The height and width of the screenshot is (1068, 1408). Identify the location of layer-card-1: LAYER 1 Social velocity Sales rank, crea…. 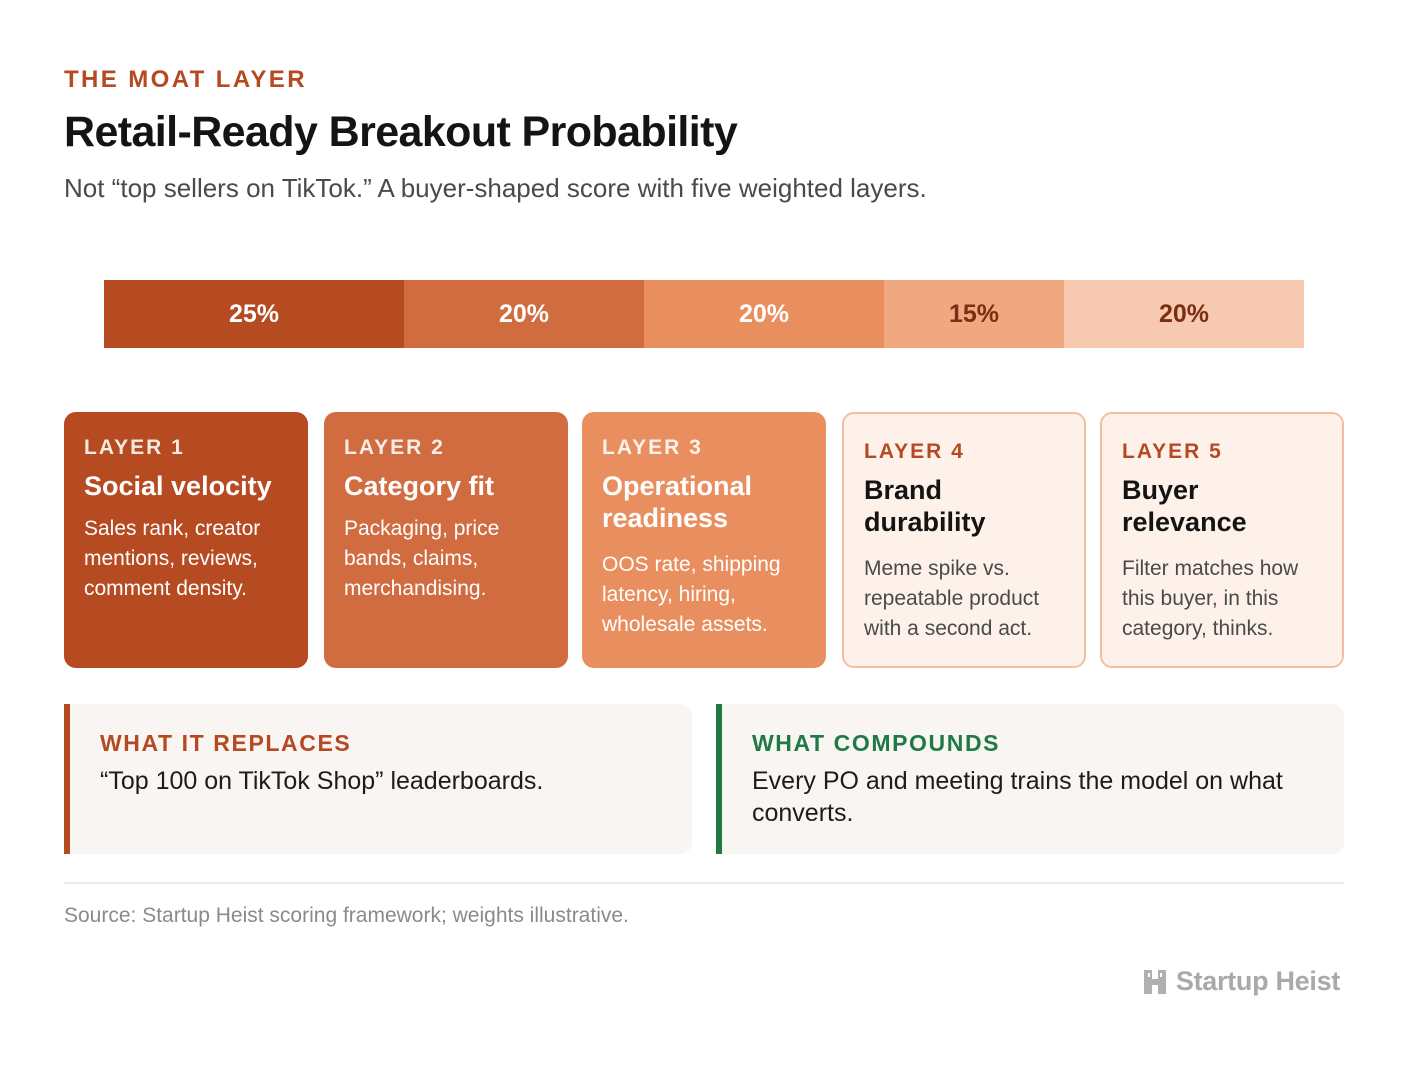
(186, 540).